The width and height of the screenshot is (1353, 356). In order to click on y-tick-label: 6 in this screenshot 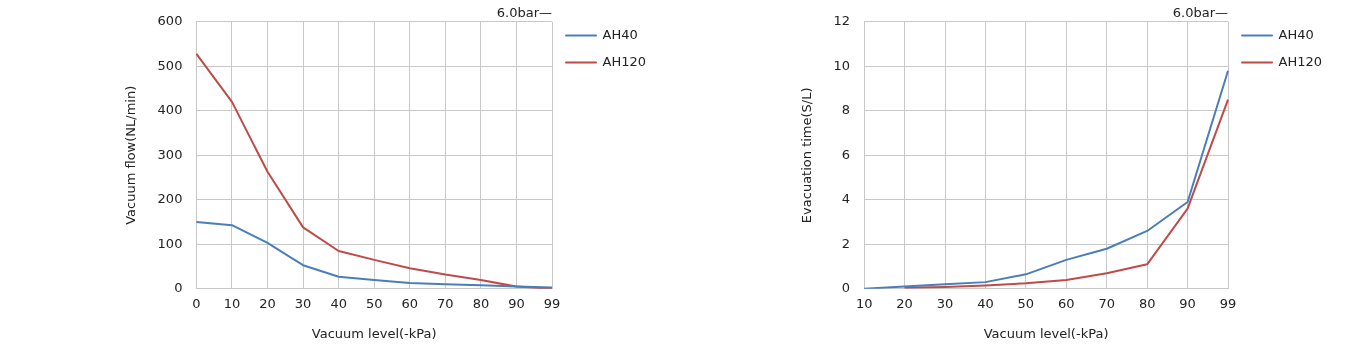, I will do `click(846, 154)`.